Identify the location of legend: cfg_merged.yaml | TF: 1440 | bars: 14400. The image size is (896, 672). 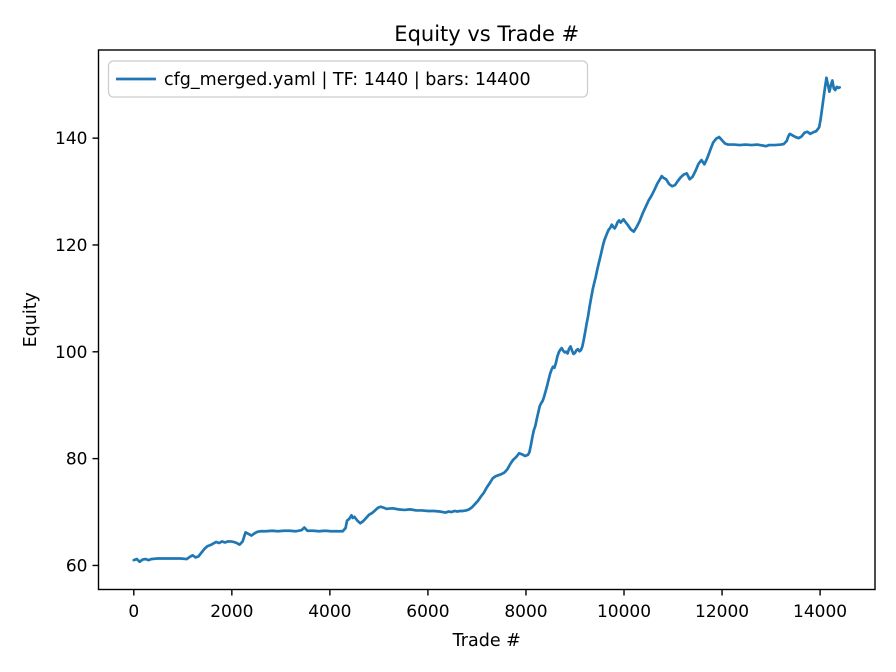
(348, 79).